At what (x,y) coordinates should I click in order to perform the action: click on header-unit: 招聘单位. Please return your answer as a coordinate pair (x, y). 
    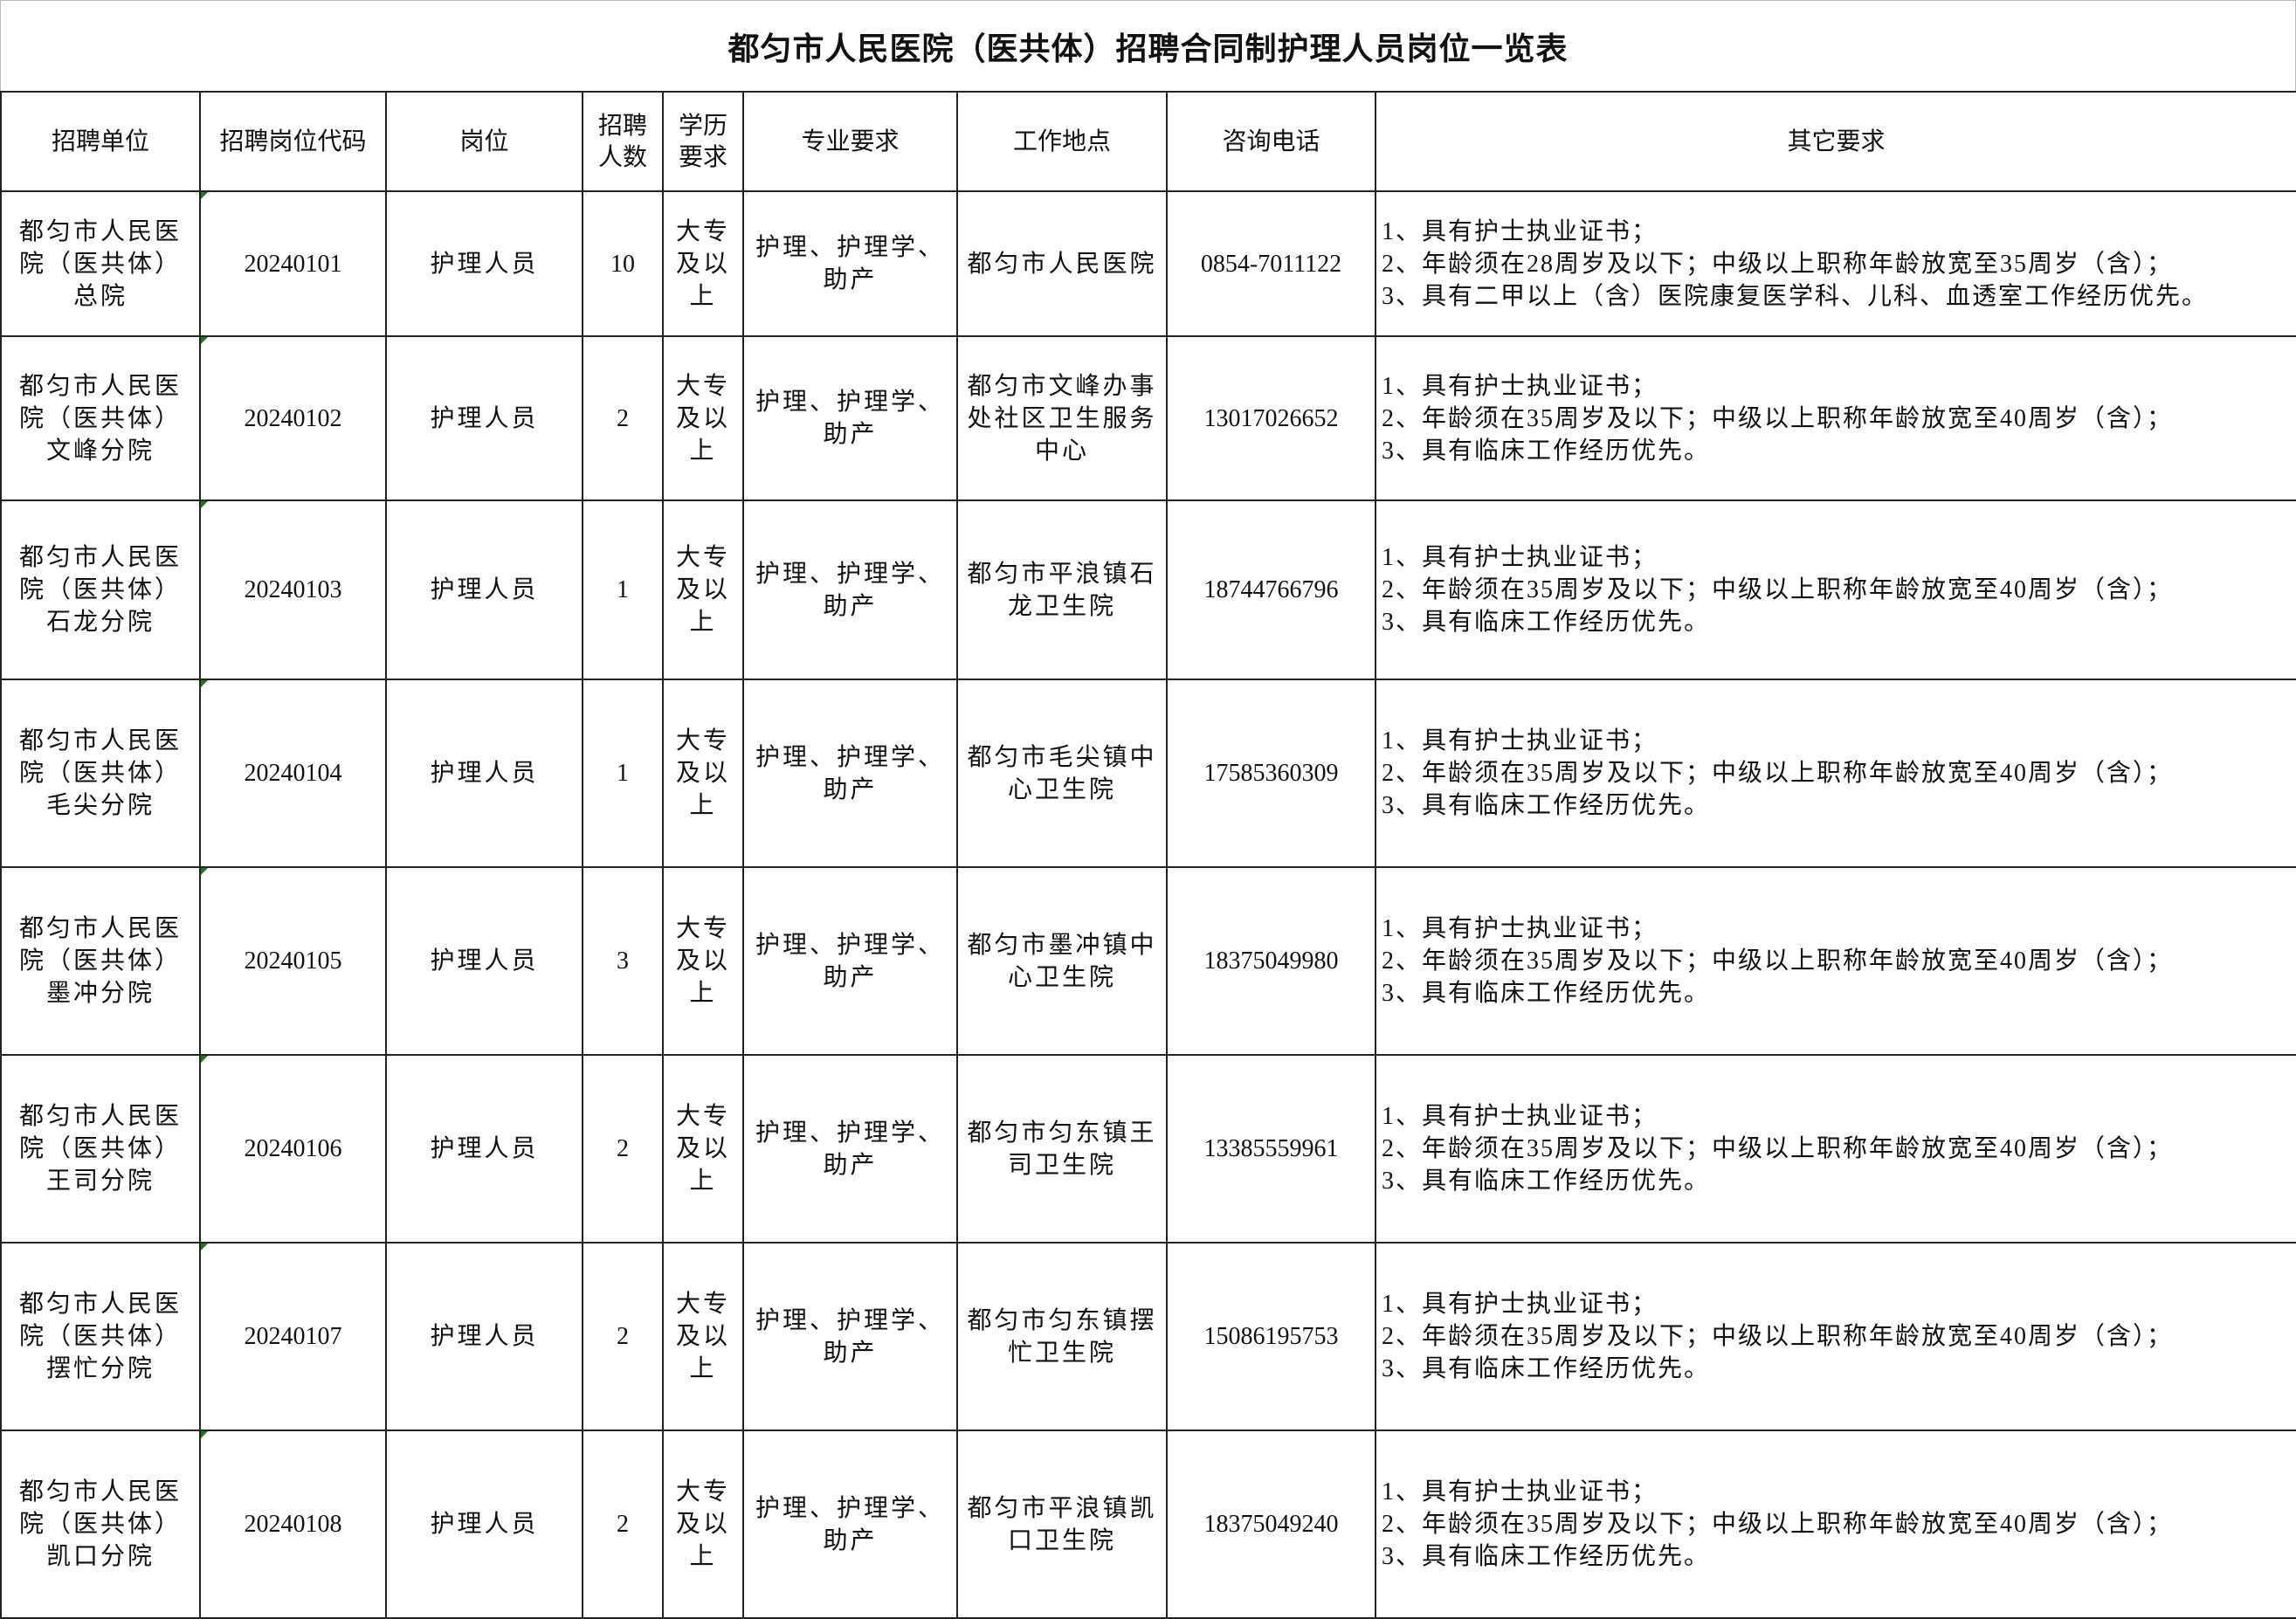
    Looking at the image, I should click on (100, 141).